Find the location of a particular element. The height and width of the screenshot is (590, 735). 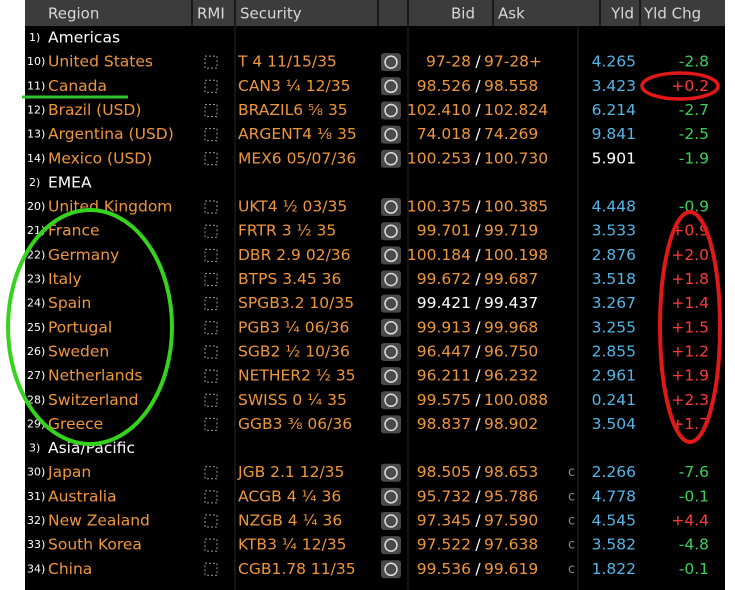

region: Germany is located at coordinates (83, 255).